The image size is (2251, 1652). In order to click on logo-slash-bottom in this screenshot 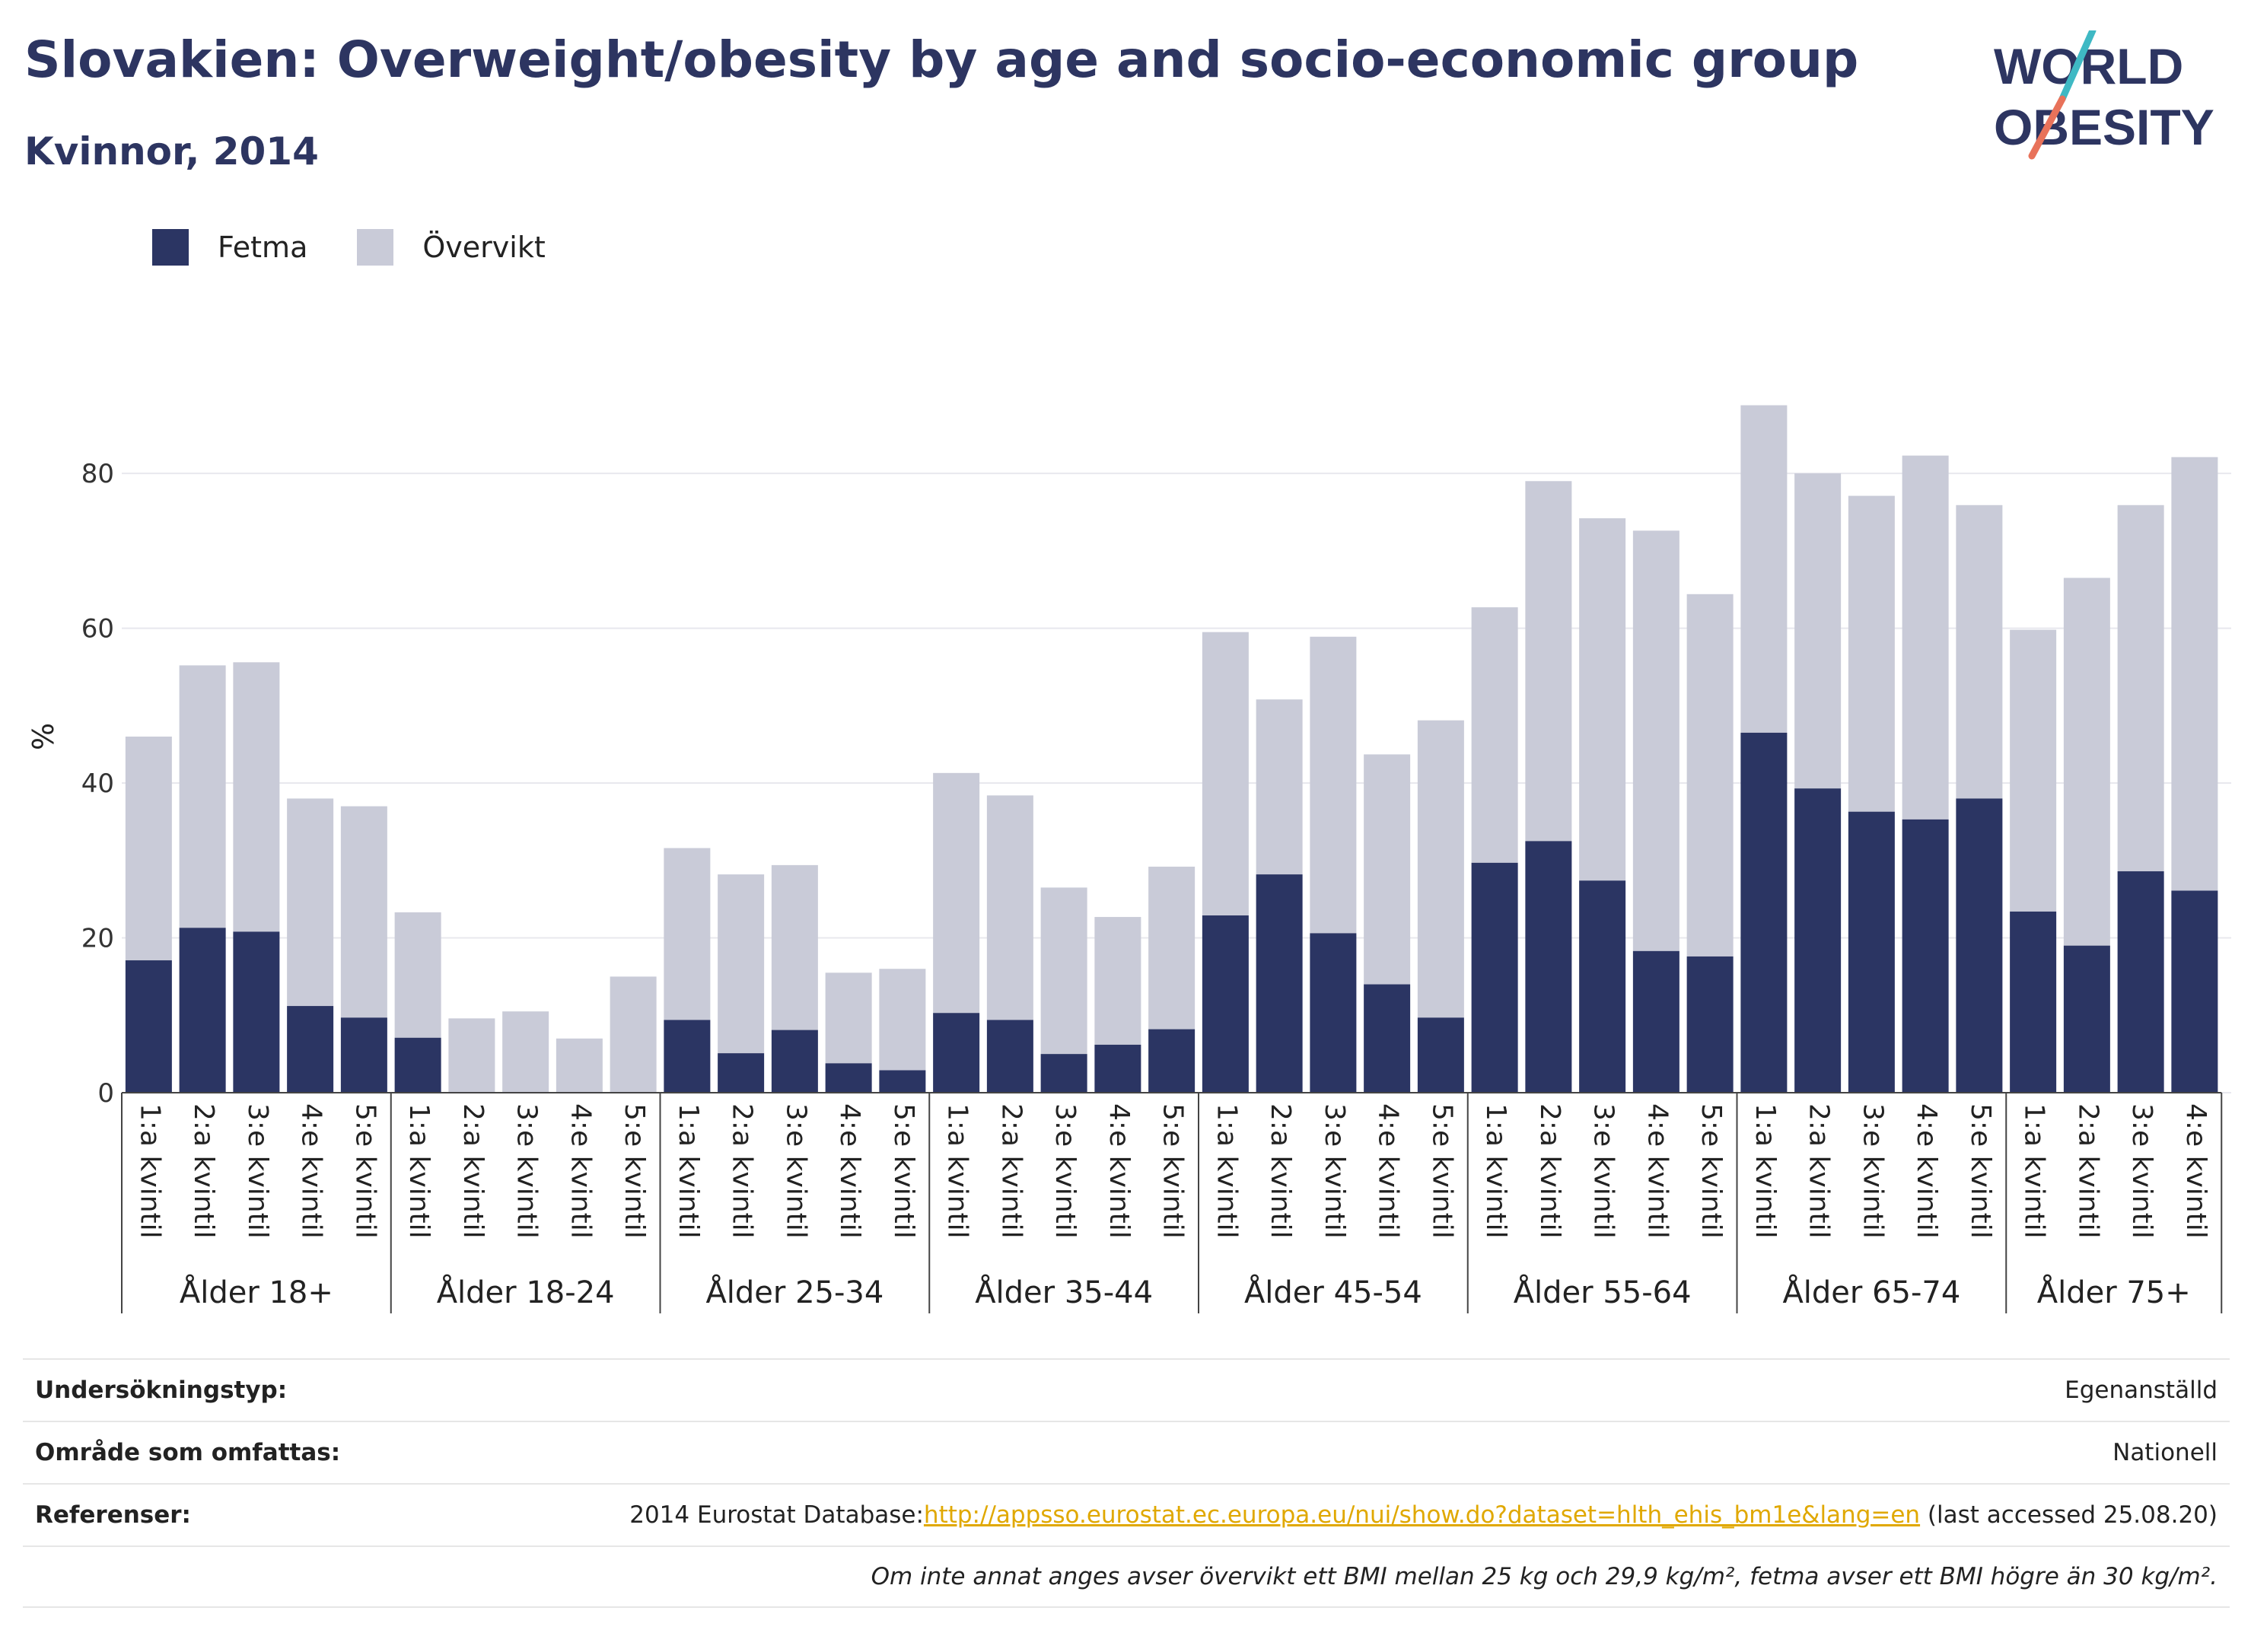, I will do `click(2047, 127)`.